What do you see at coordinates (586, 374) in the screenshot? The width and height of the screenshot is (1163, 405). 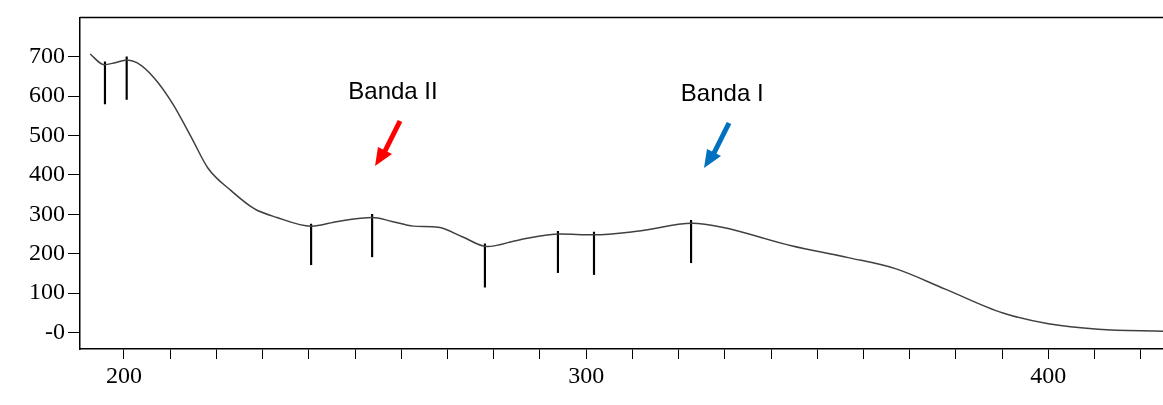 I see `x-tick-label: 300` at bounding box center [586, 374].